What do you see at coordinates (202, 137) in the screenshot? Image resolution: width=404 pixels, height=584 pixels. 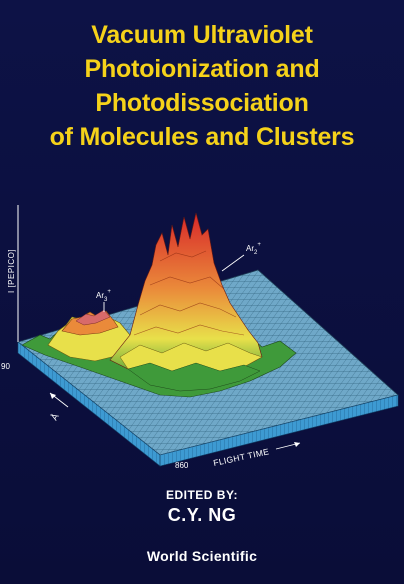 I see `title-line-4: of Molecules and Clusters` at bounding box center [202, 137].